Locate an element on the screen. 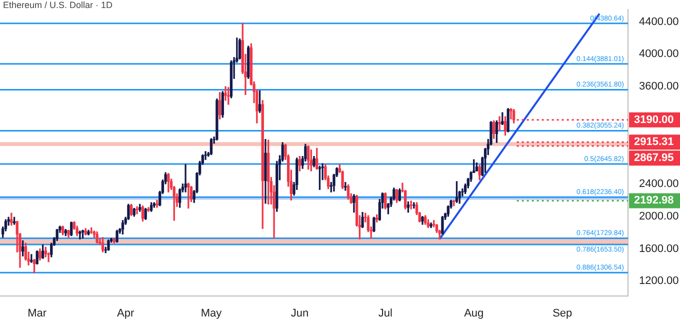 The width and height of the screenshot is (680, 323). y-tick-label: 4400.00 is located at coordinates (659, 22).